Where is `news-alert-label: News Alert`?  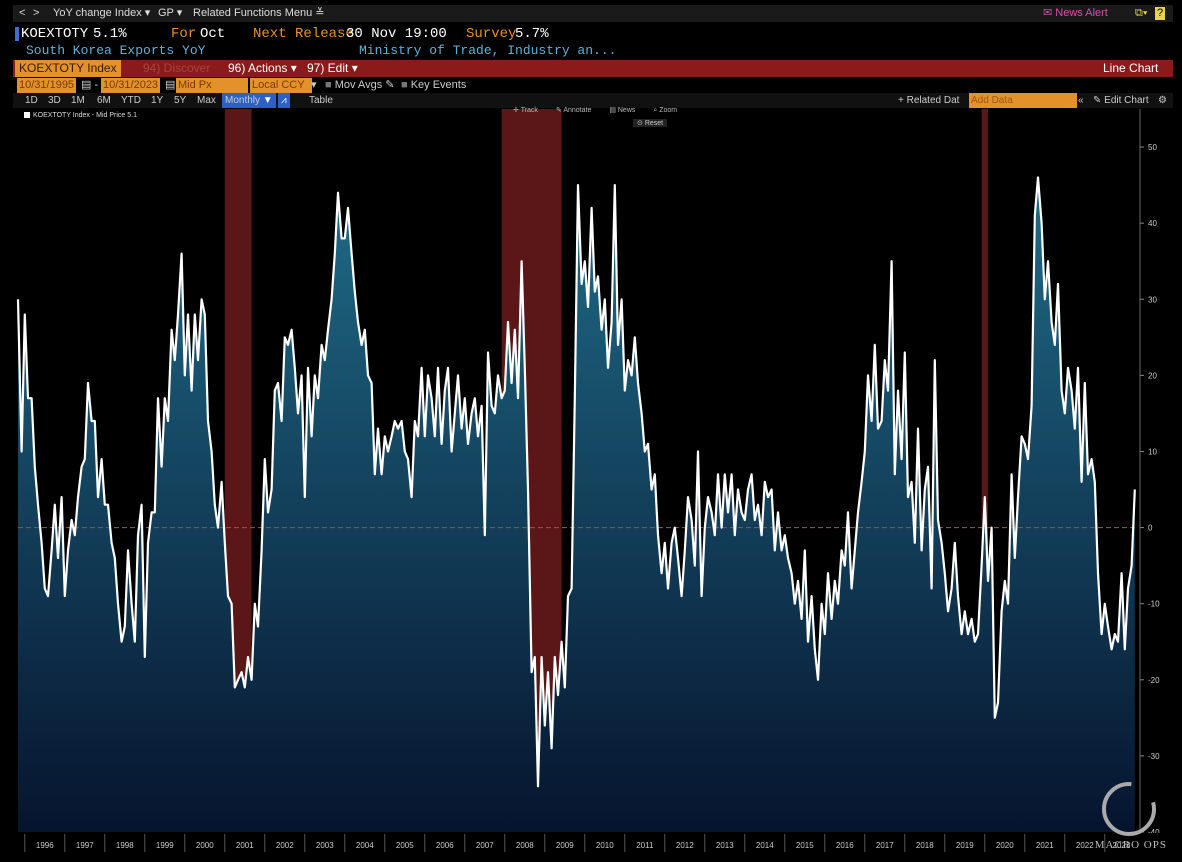
news-alert-label: News Alert is located at coordinates (1081, 13).